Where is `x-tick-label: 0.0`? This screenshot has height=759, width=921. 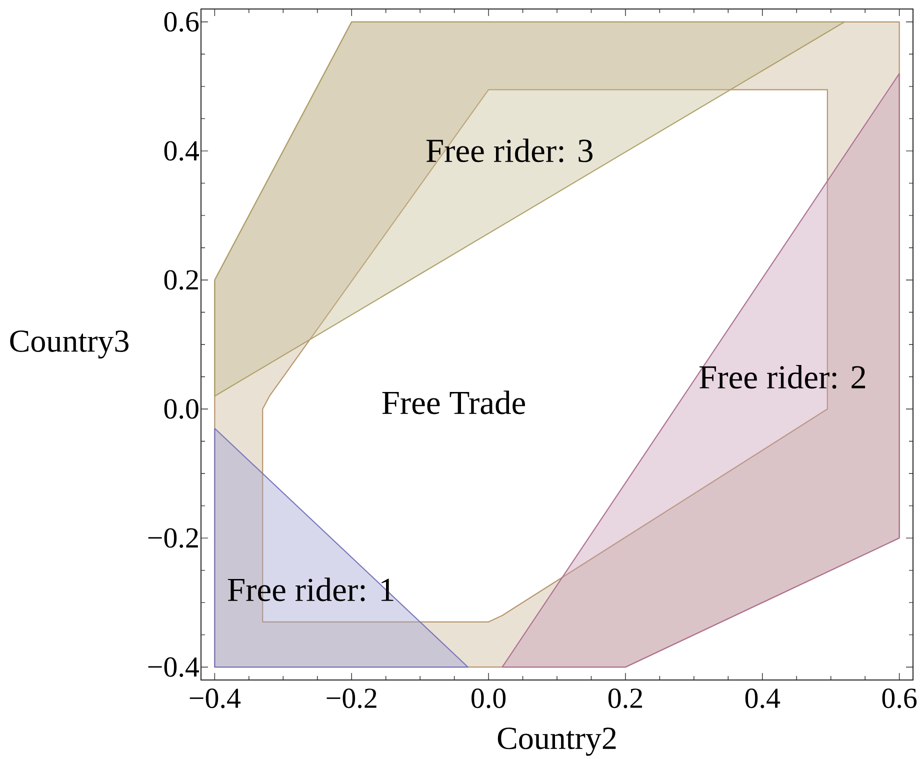 x-tick-label: 0.0 is located at coordinates (489, 698).